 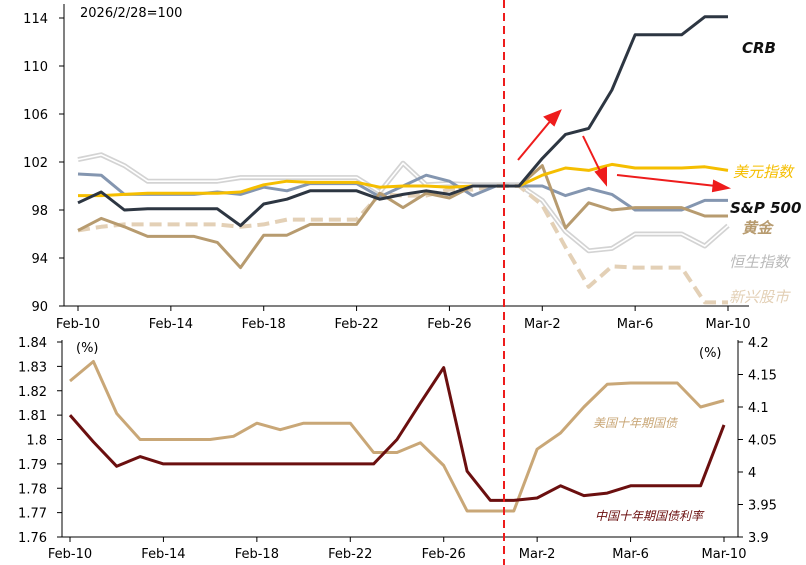 I want to click on series-line---inner, so click(x=403, y=203).